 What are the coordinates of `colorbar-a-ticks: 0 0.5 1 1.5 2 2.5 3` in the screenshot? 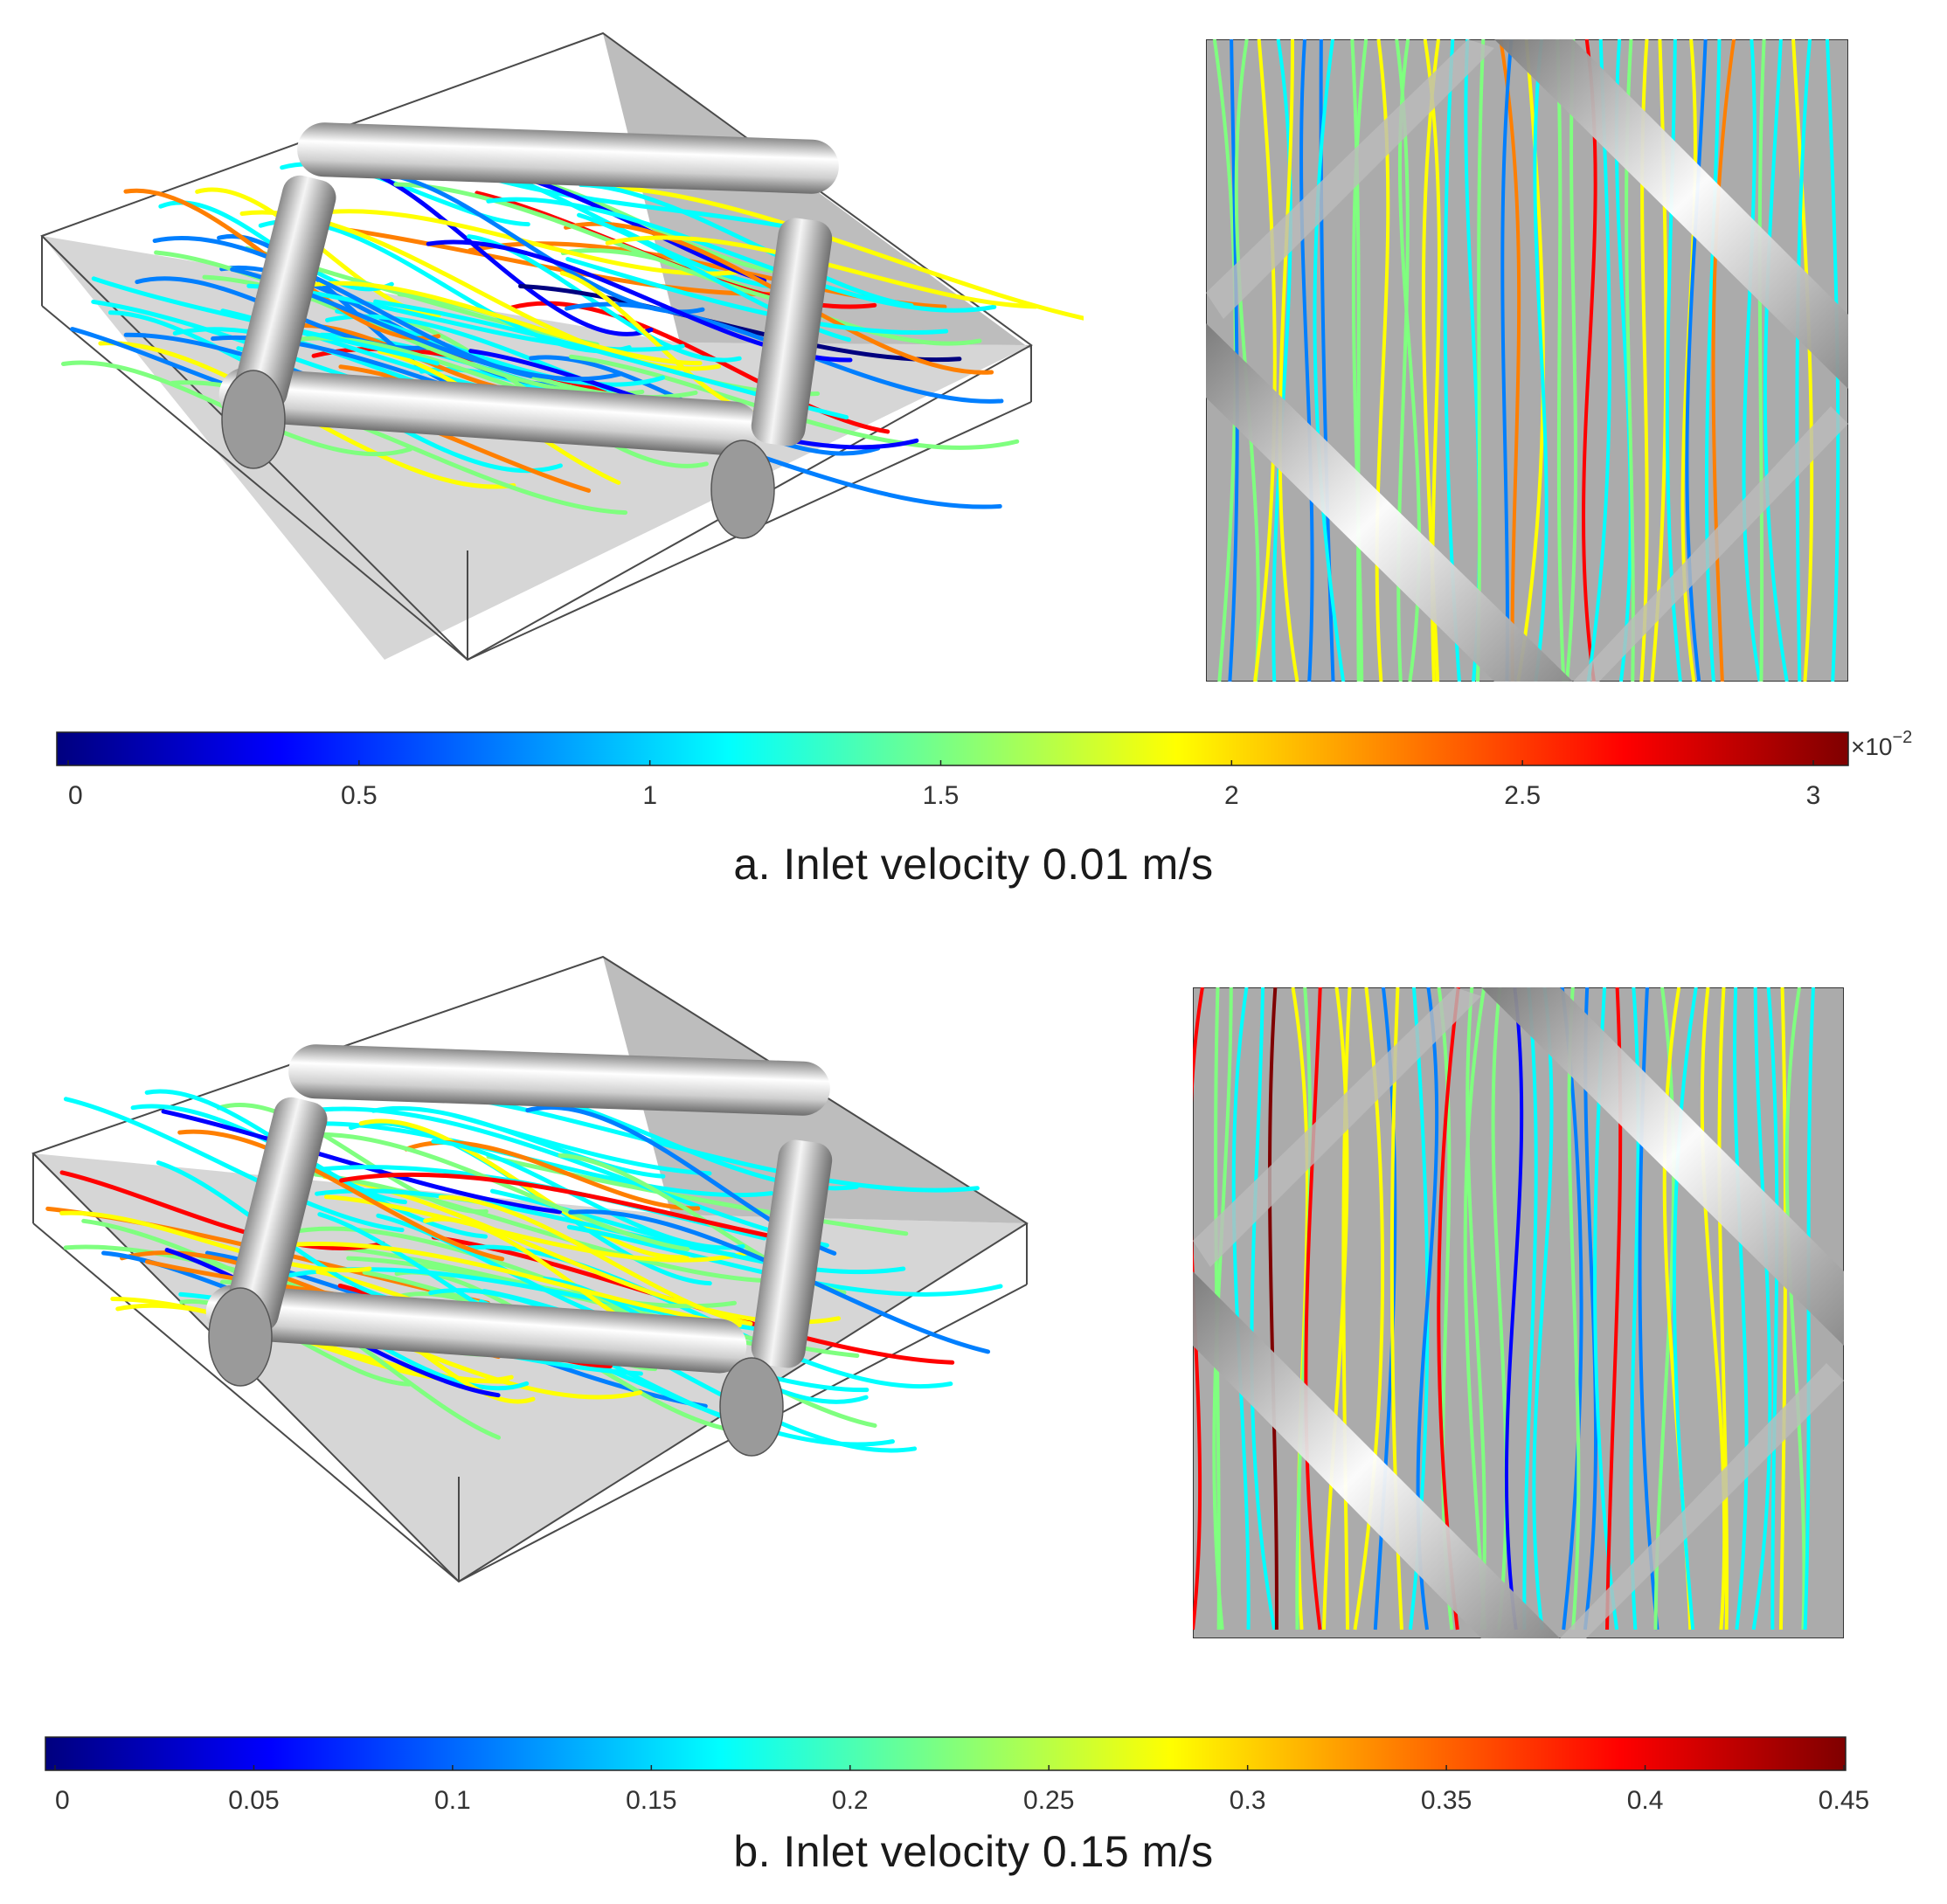 It's located at (944, 785).